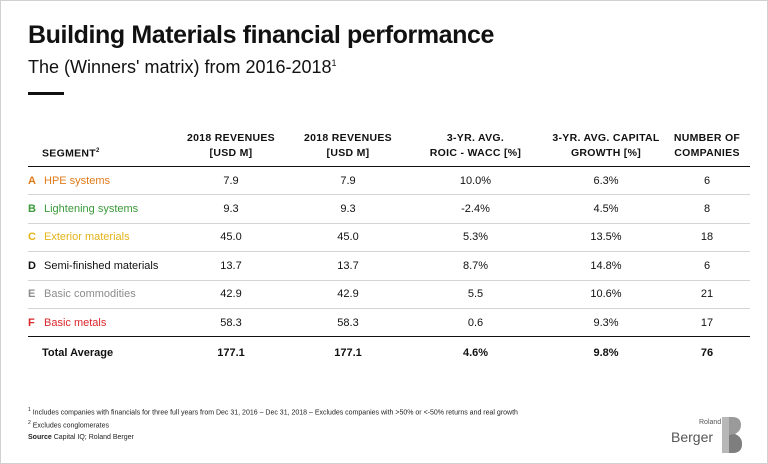  Describe the element at coordinates (707, 145) in the screenshot. I see `header-number-companies: NUMBER OF COMPANIES` at that location.